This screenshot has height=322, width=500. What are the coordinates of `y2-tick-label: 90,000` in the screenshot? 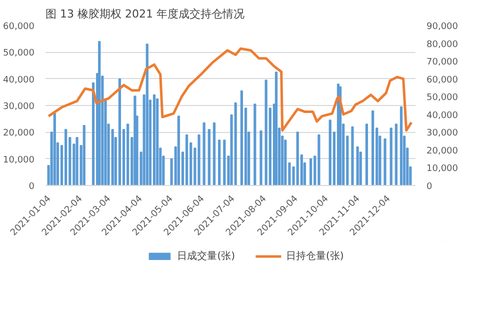 It's located at (442, 27).